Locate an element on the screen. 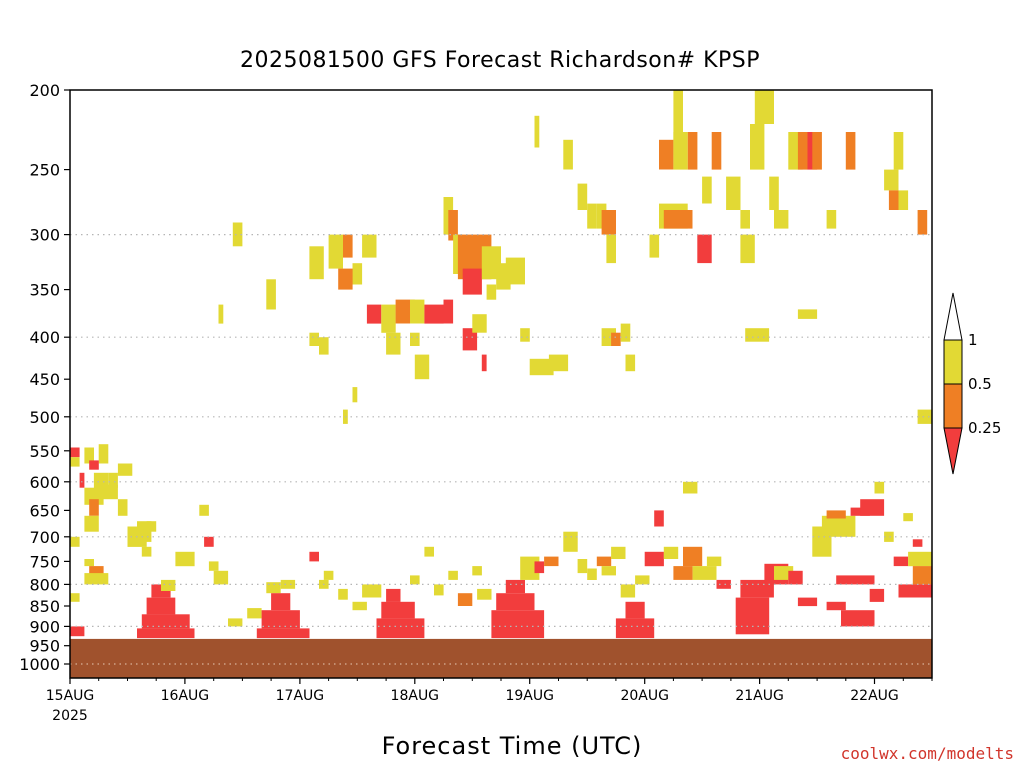 This screenshot has height=768, width=1024. y-tick-label: 750 is located at coordinates (44, 561).